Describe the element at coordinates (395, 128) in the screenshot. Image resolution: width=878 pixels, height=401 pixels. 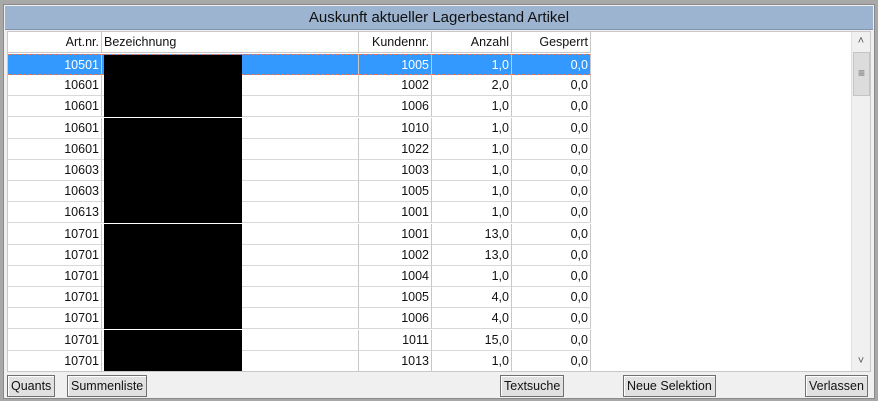
I see `cell-kundennr: 1010` at that location.